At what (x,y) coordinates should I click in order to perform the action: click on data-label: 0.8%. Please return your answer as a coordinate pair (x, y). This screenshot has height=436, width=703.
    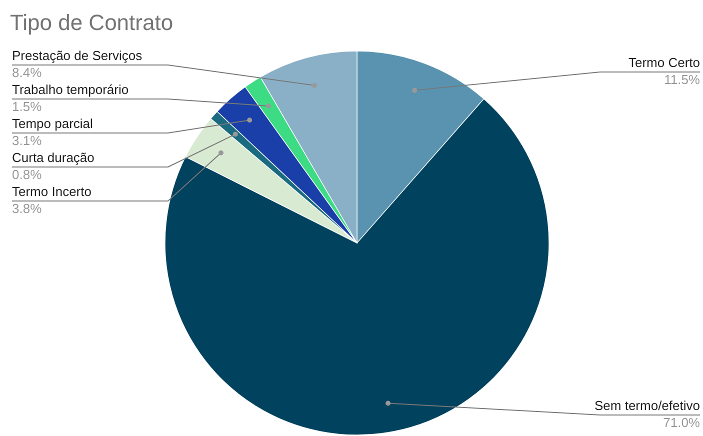
    Looking at the image, I should click on (27, 174).